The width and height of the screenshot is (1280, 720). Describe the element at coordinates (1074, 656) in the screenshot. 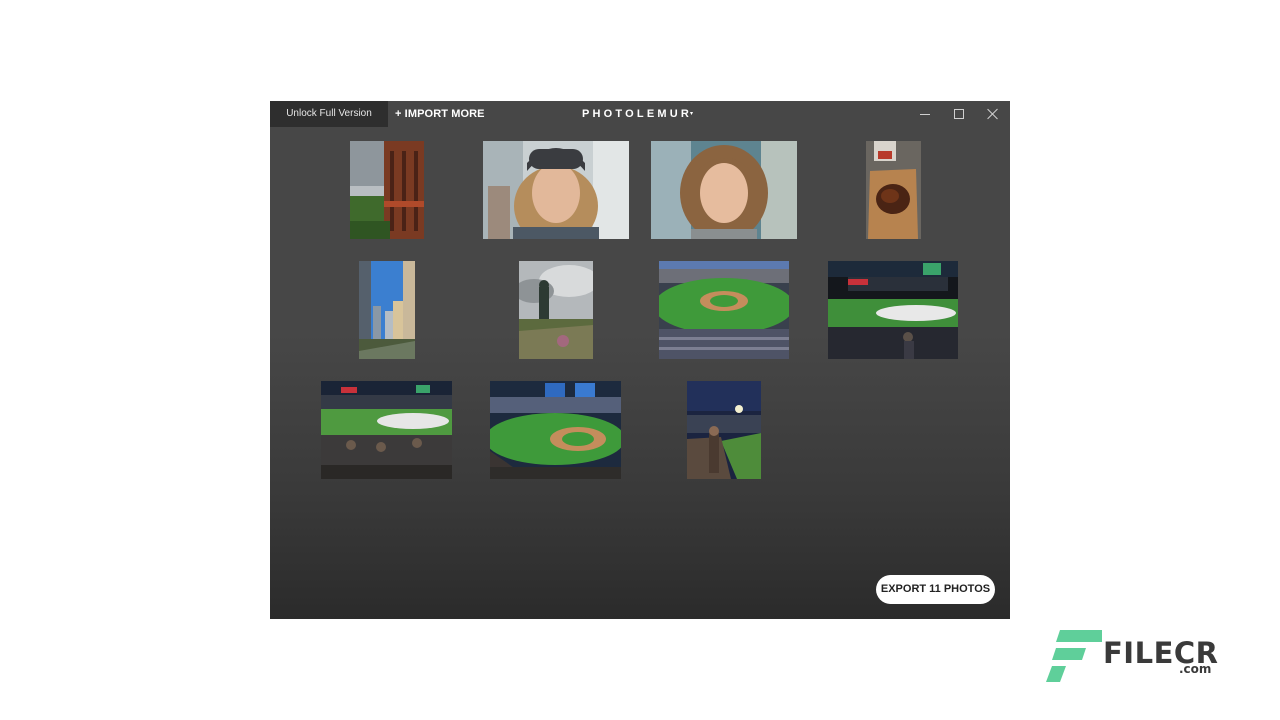

I see `filecr-logo-icon` at that location.